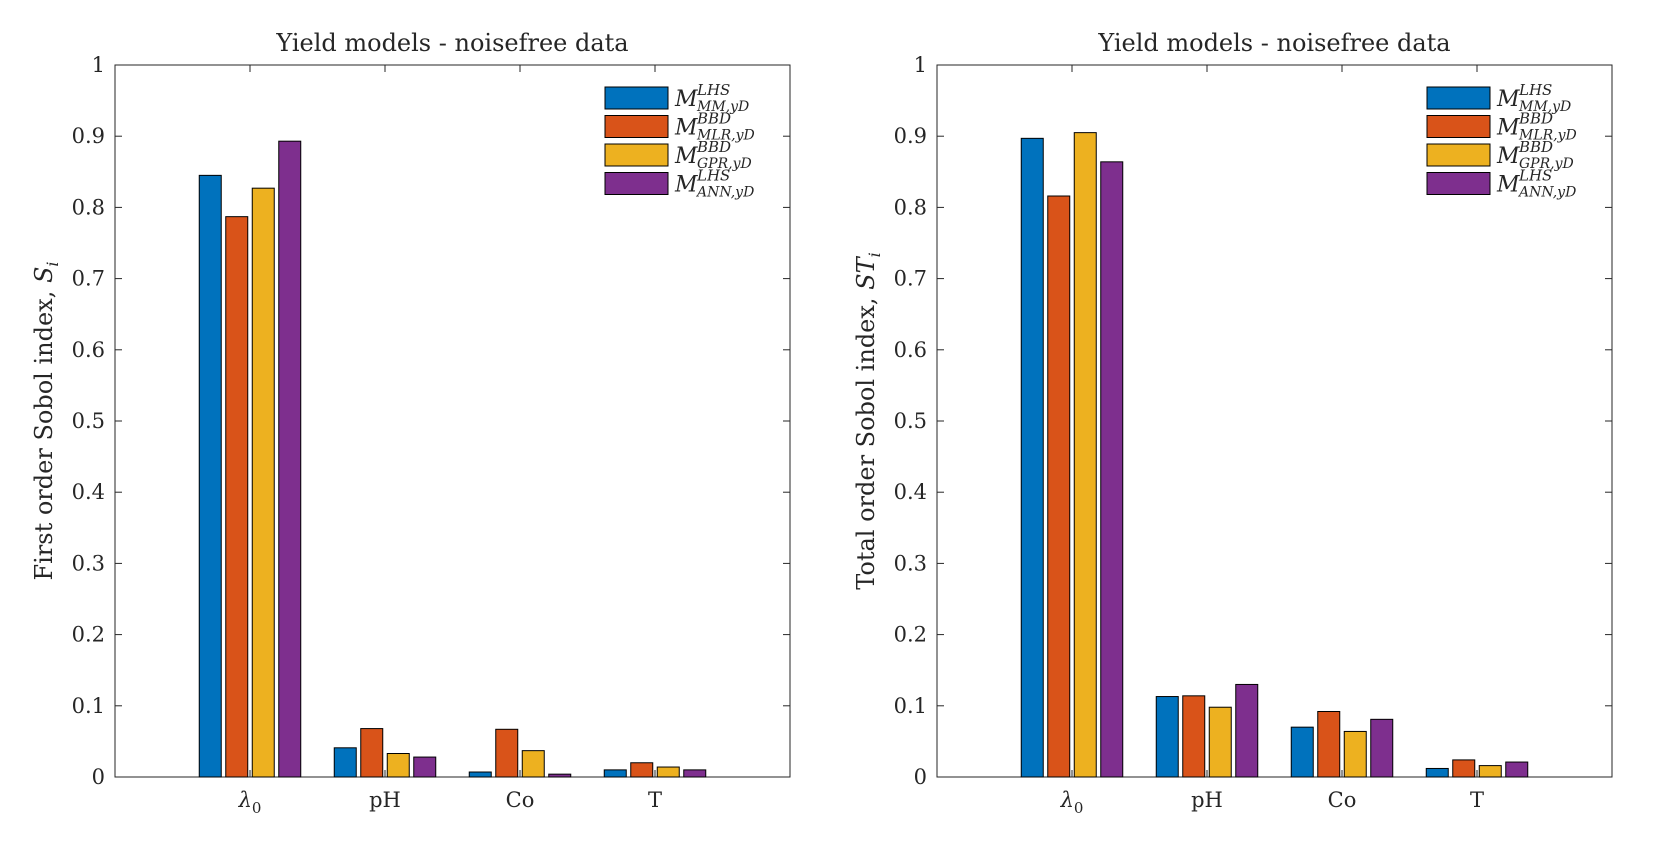 This screenshot has width=1668, height=859. What do you see at coordinates (46, 420) in the screenshot?
I see `y-axis-label: First order Sobol index, Si` at bounding box center [46, 420].